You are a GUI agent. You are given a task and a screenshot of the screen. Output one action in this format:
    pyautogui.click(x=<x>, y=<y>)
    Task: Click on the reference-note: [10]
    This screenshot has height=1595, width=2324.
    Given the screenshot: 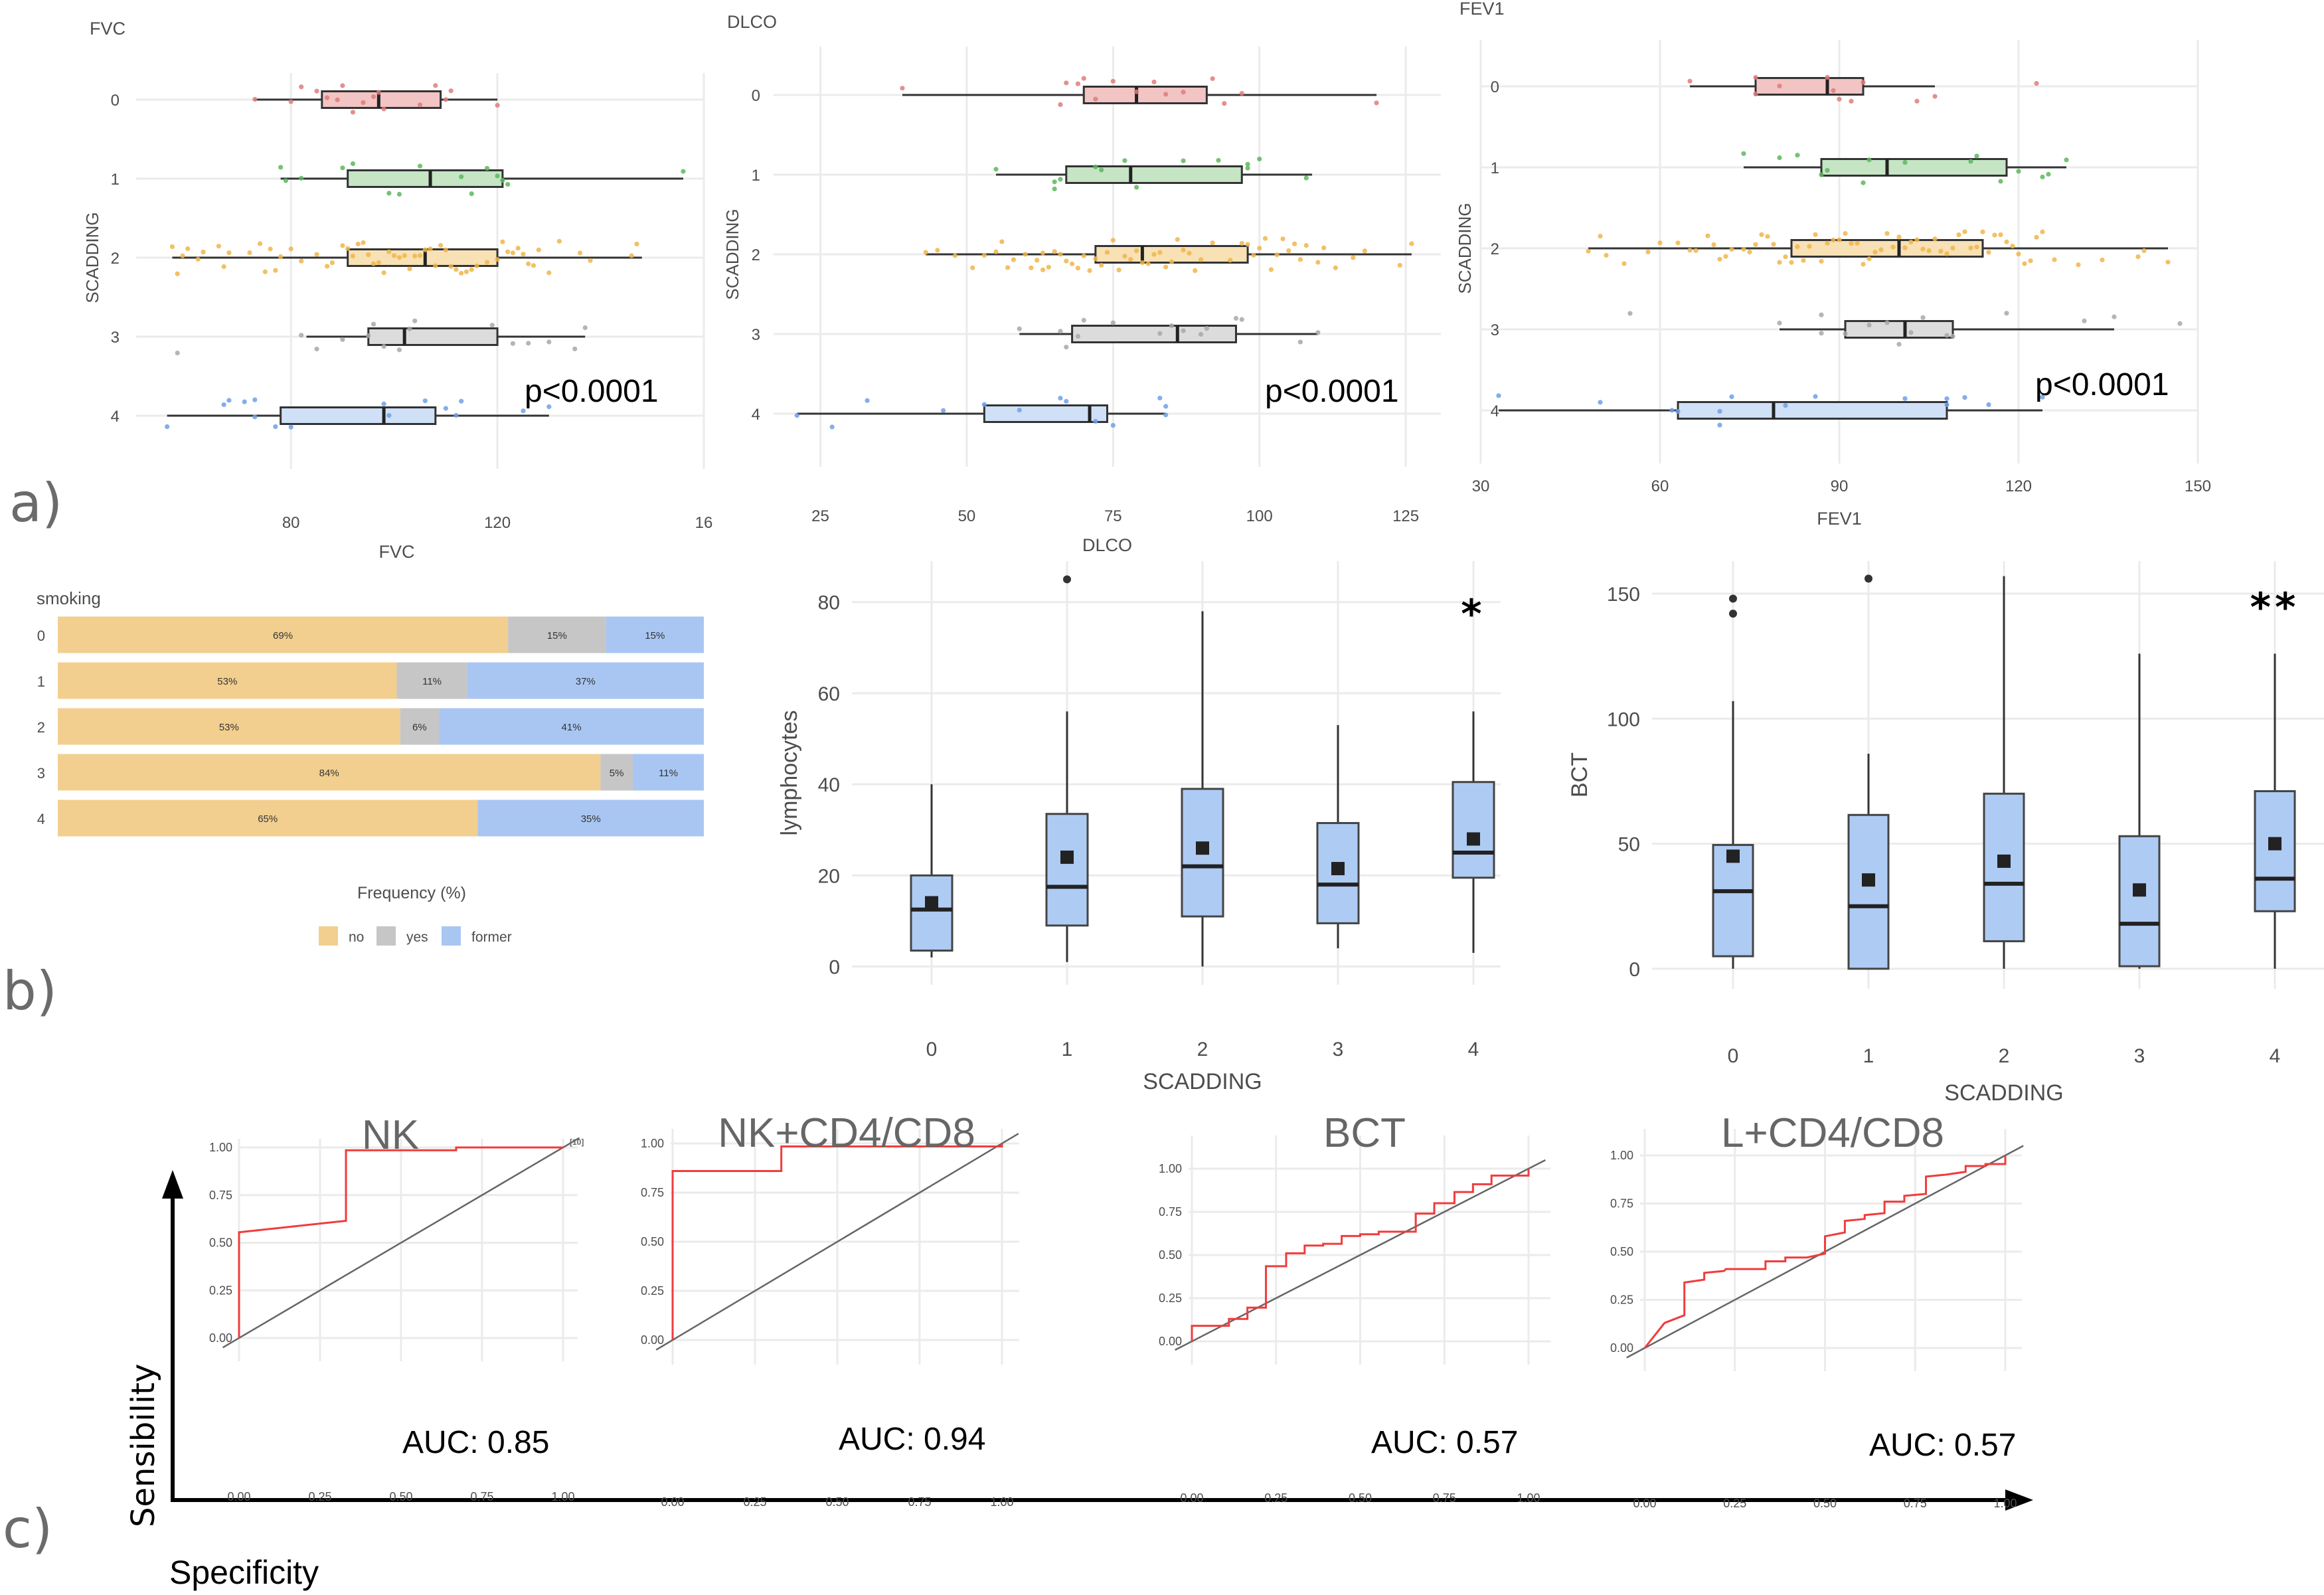 What is the action you would take?
    pyautogui.click(x=577, y=1142)
    